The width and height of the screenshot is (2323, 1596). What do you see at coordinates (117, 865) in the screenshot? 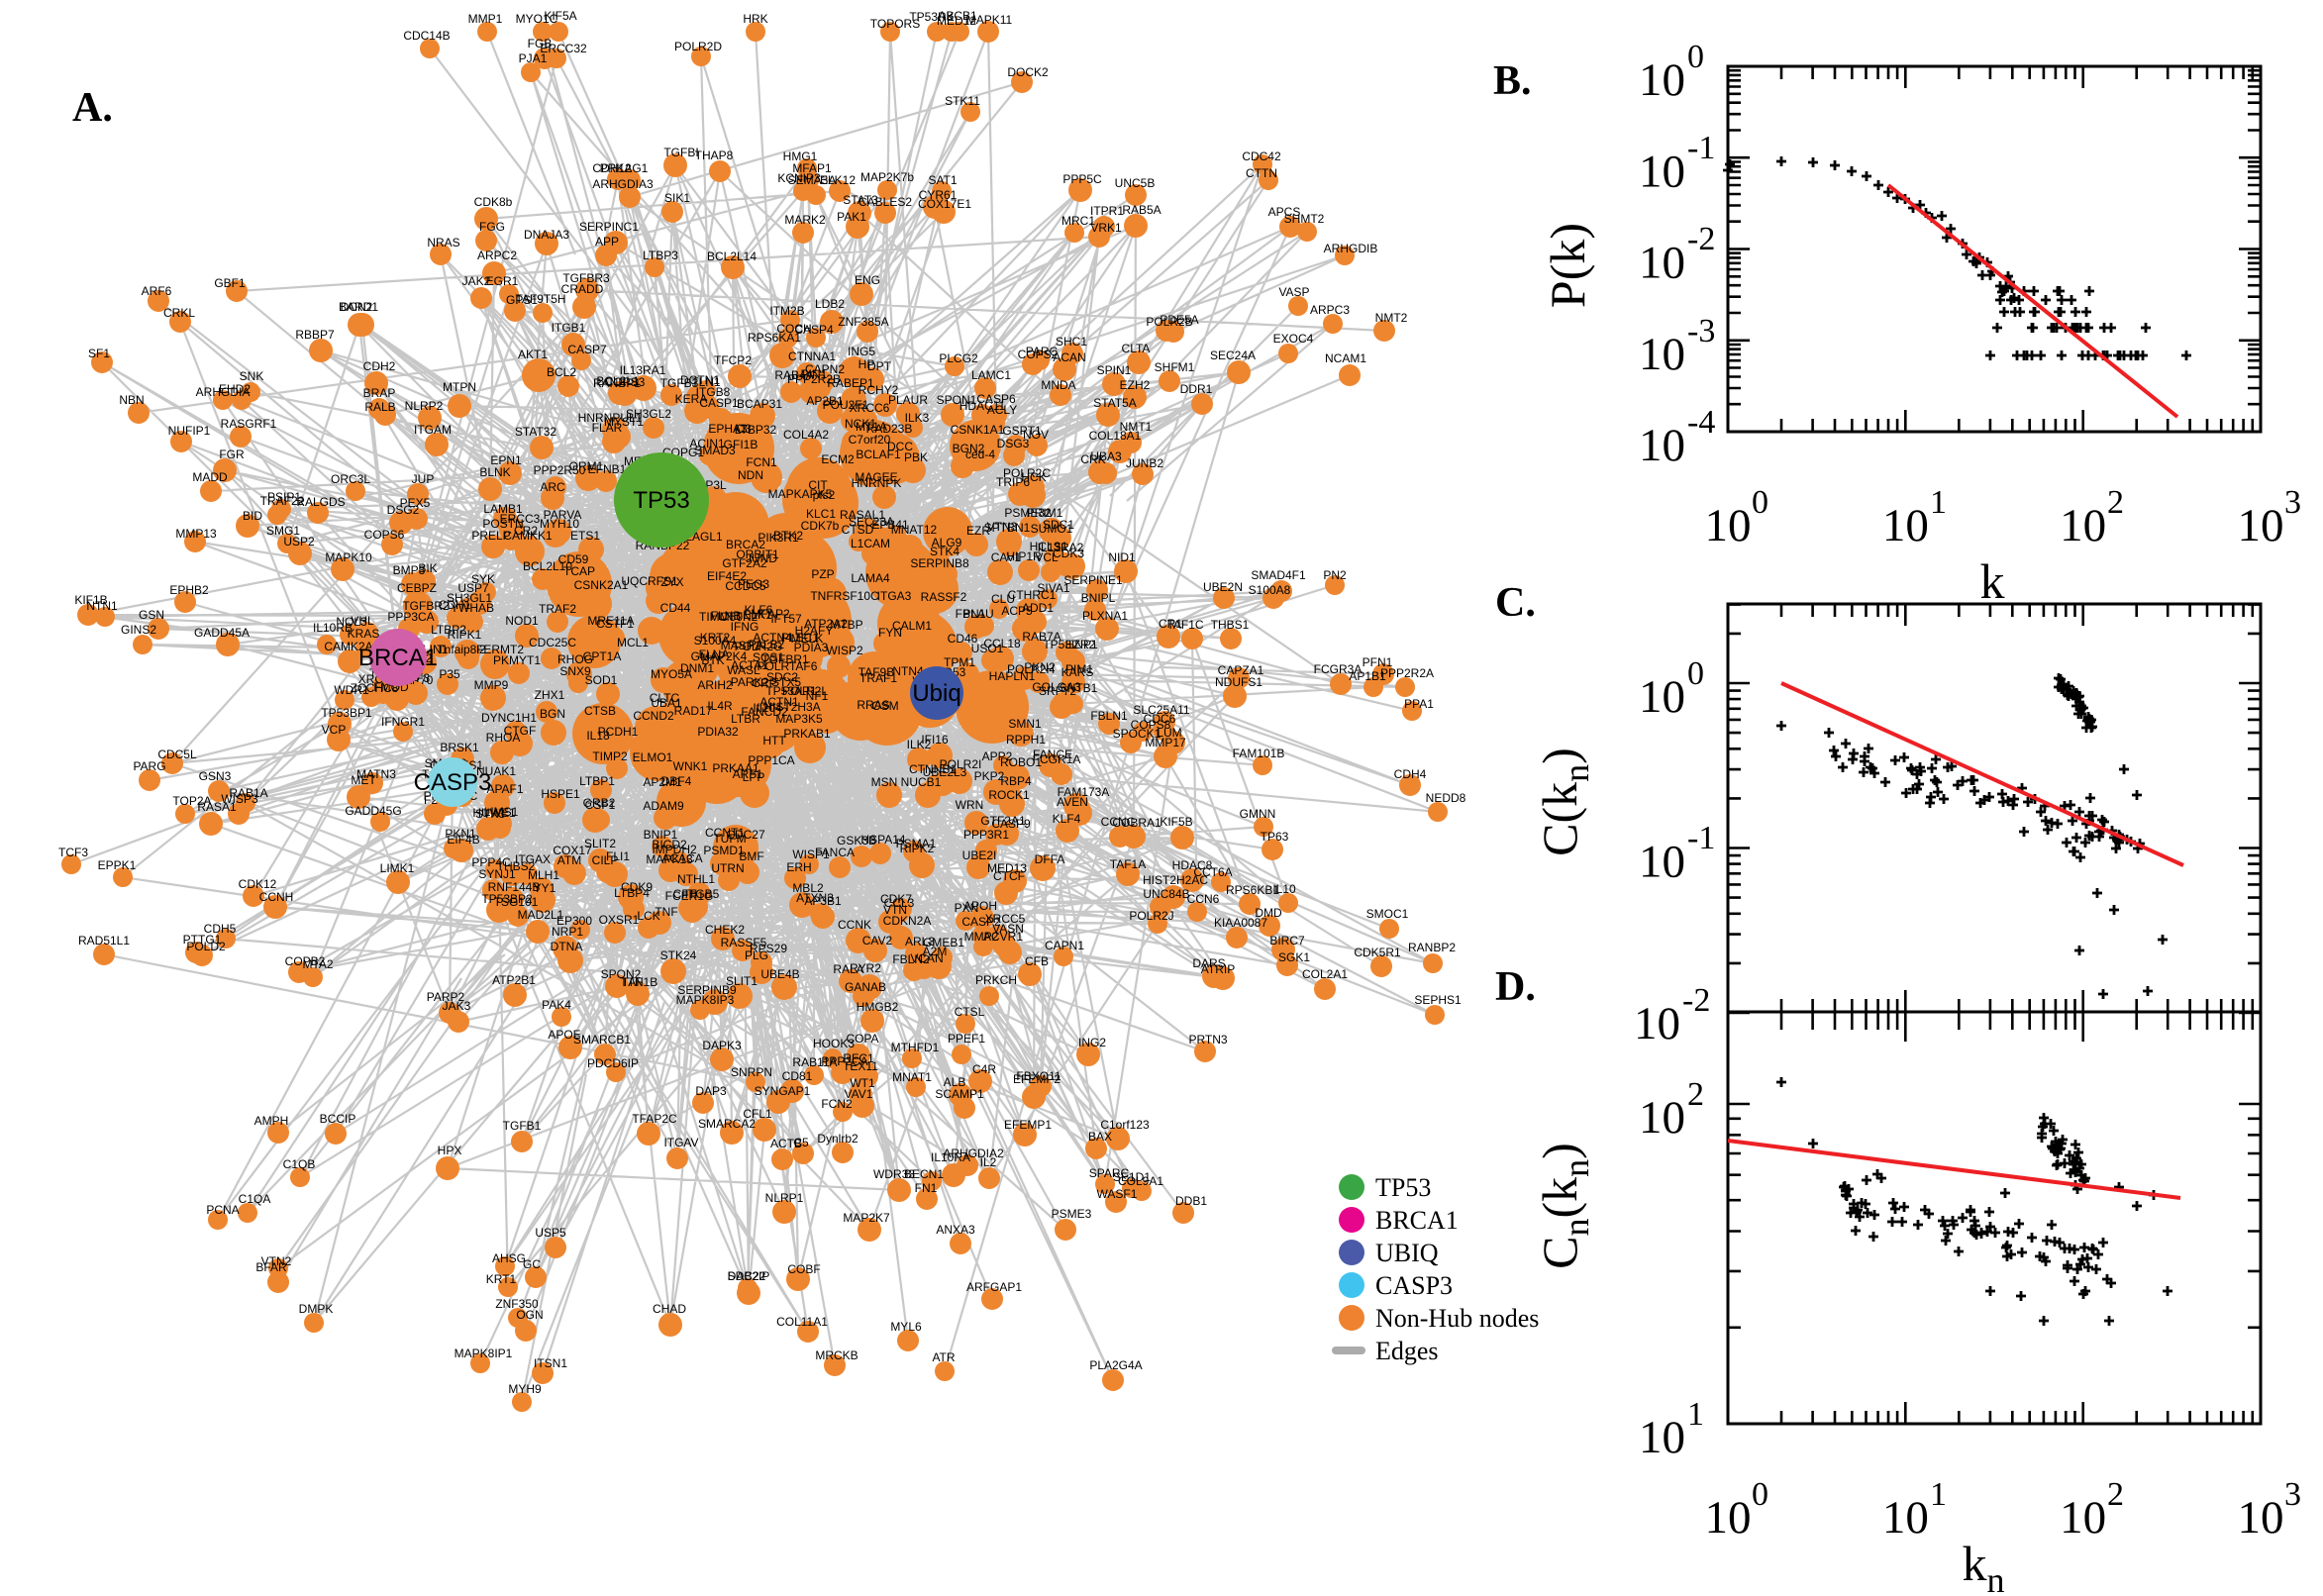
I see `svg-text: EPPK1` at bounding box center [117, 865].